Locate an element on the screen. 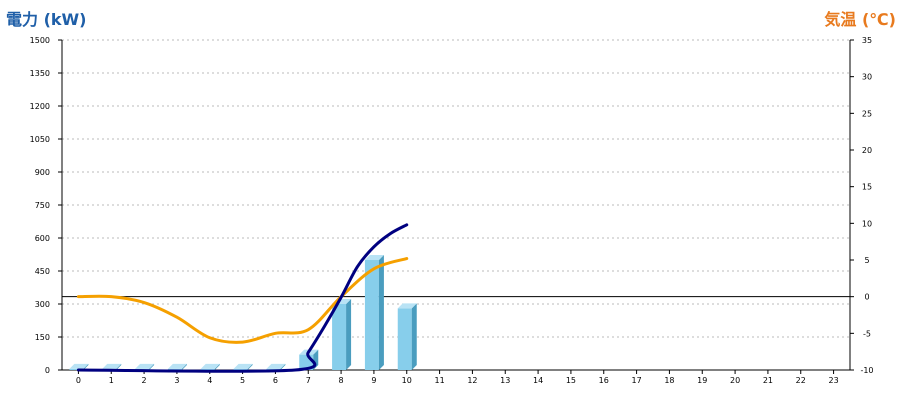 The image size is (900, 400). right-tick-label: -10 is located at coordinates (866, 370).